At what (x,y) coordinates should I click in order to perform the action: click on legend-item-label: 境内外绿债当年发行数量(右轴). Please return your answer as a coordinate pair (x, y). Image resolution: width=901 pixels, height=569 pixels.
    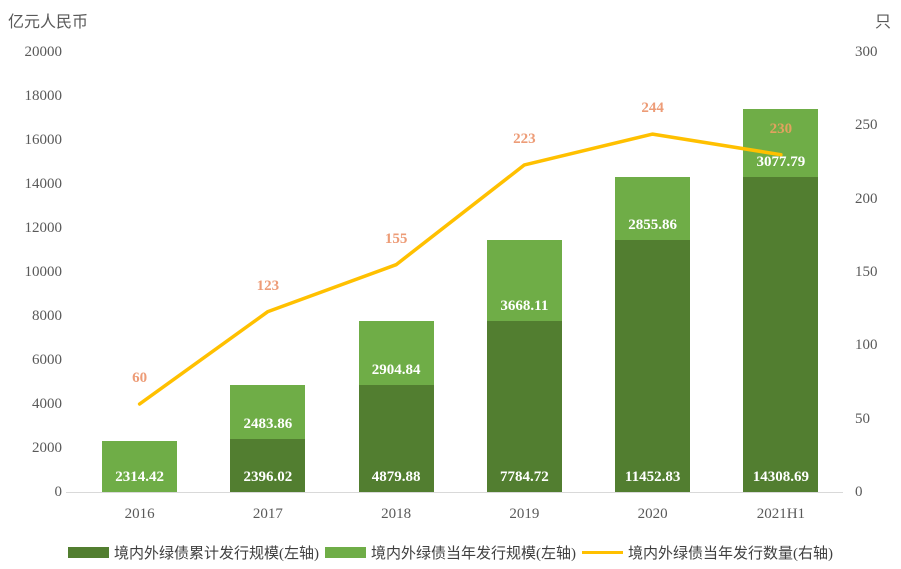
    Looking at the image, I should click on (730, 554).